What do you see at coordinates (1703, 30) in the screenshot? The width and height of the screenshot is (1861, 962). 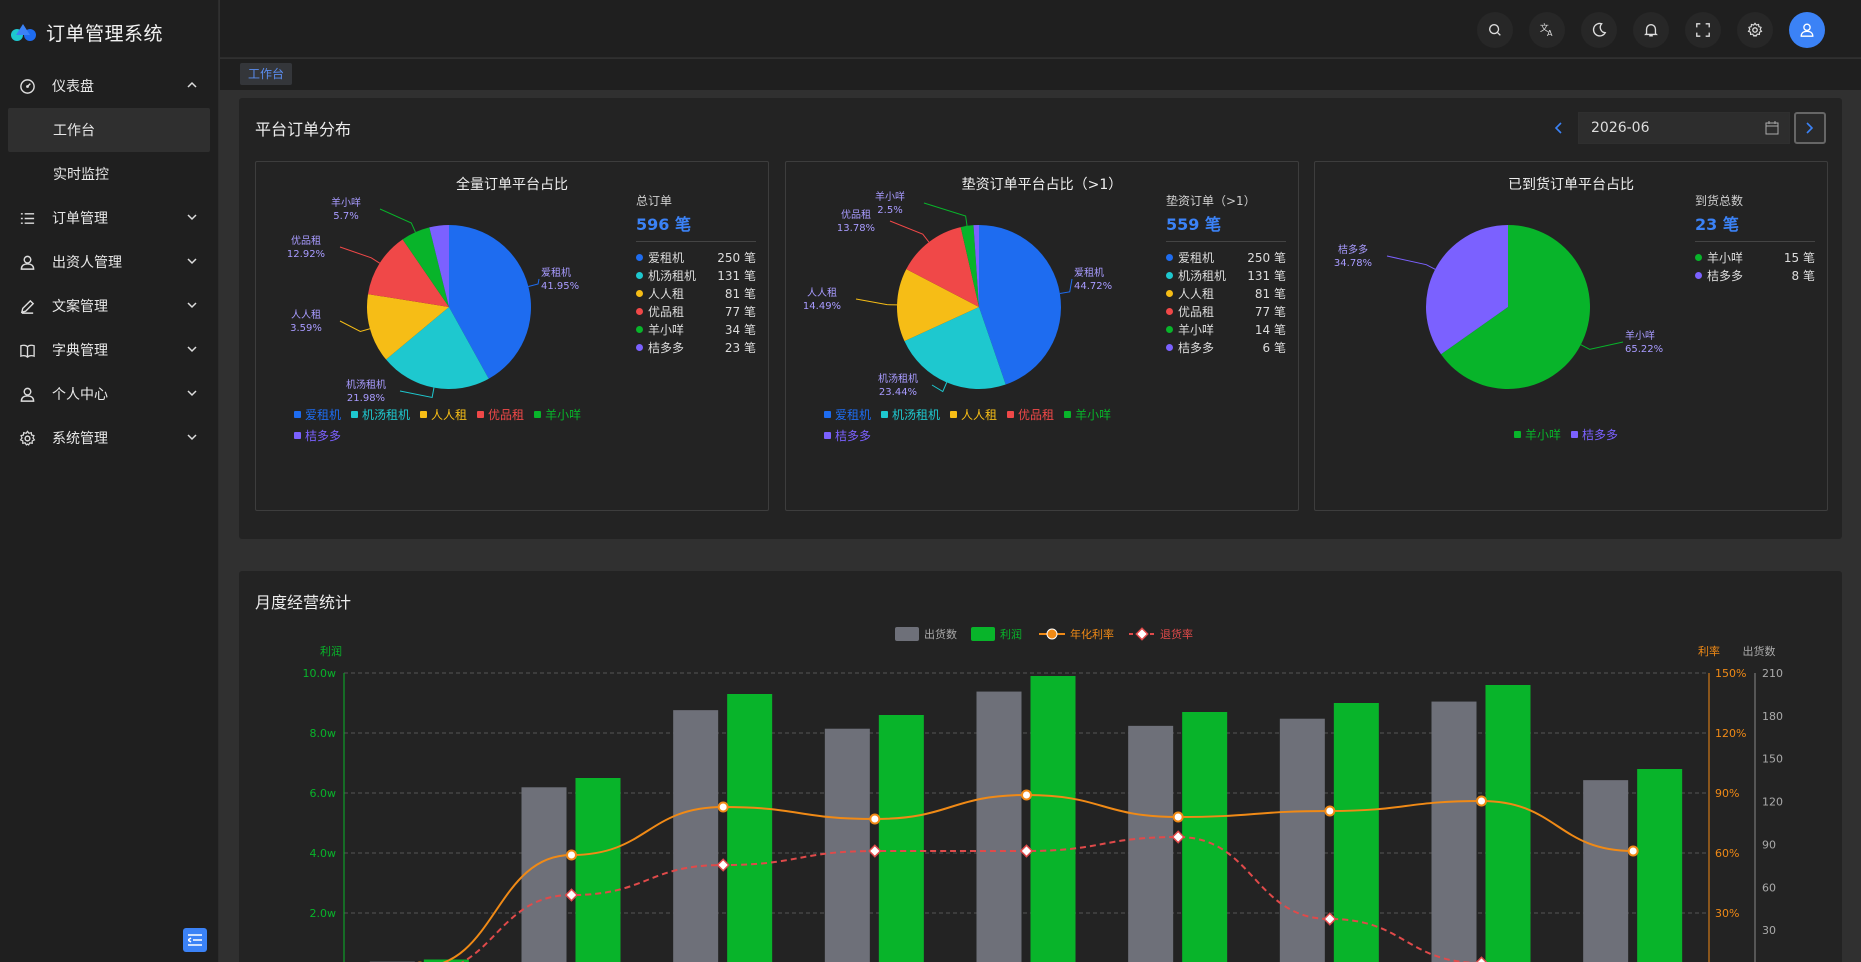 I see `fullscreen-button` at bounding box center [1703, 30].